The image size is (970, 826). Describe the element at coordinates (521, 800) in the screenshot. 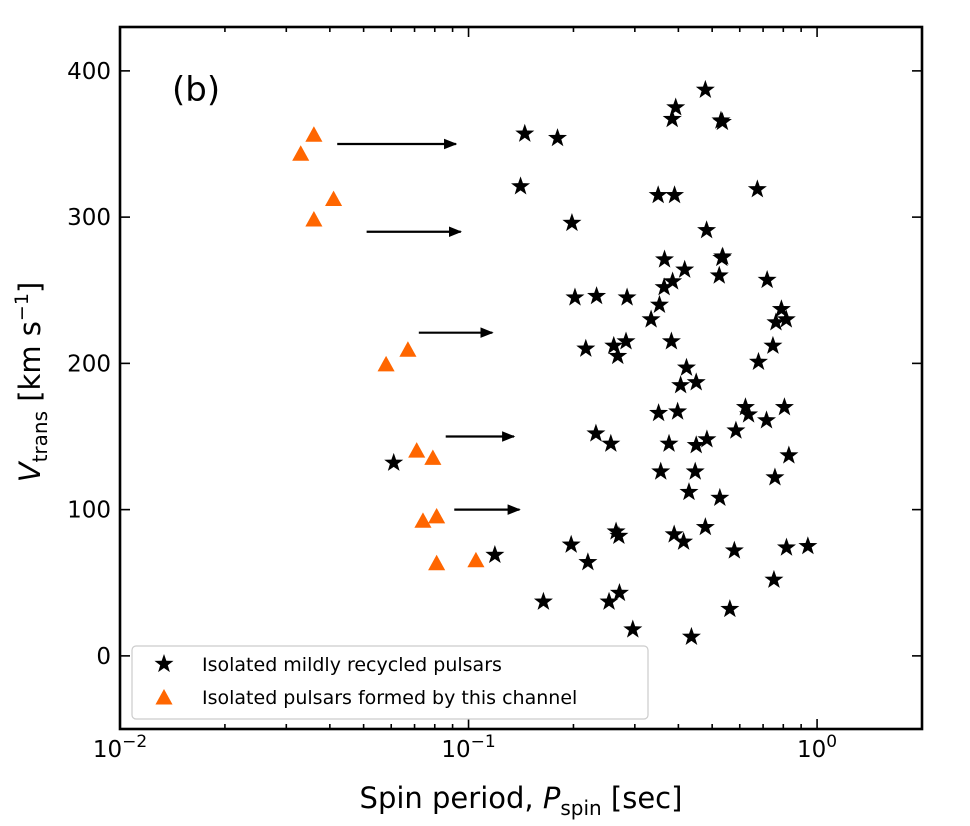

I see `x-axis-title: Spin period, Pspin [sec]` at that location.